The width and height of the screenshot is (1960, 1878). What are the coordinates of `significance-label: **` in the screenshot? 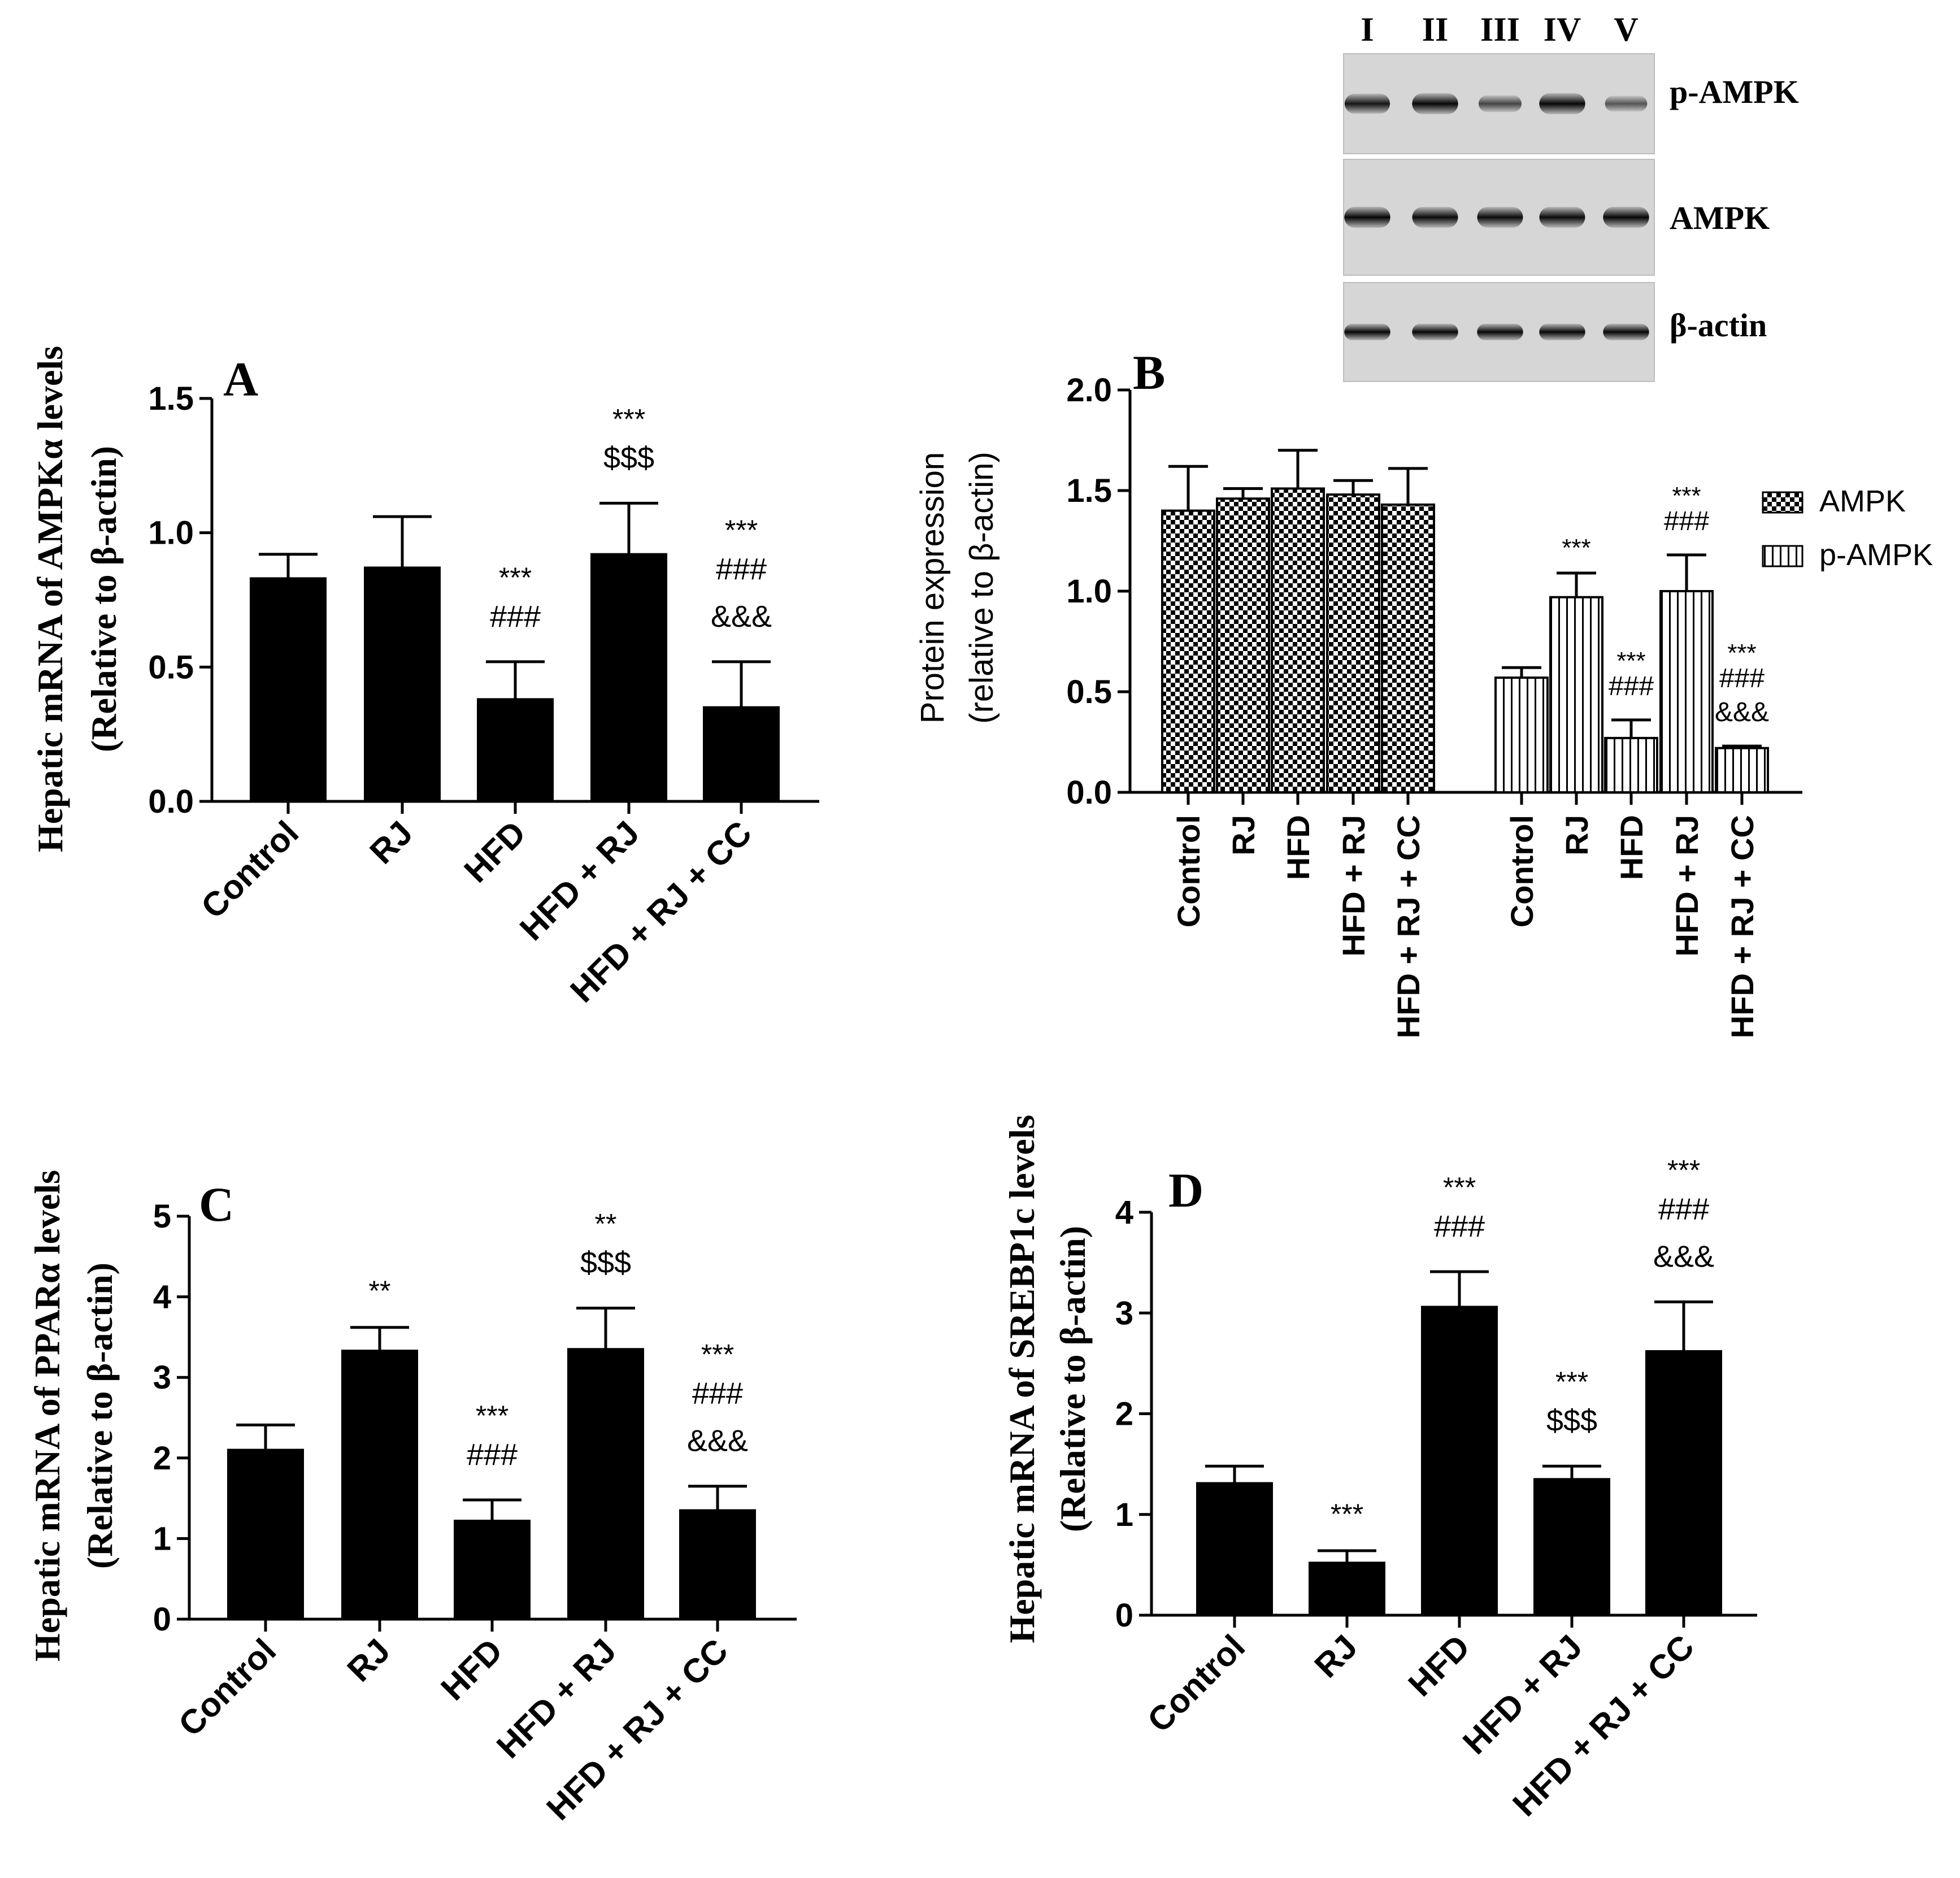 It's located at (380, 1291).